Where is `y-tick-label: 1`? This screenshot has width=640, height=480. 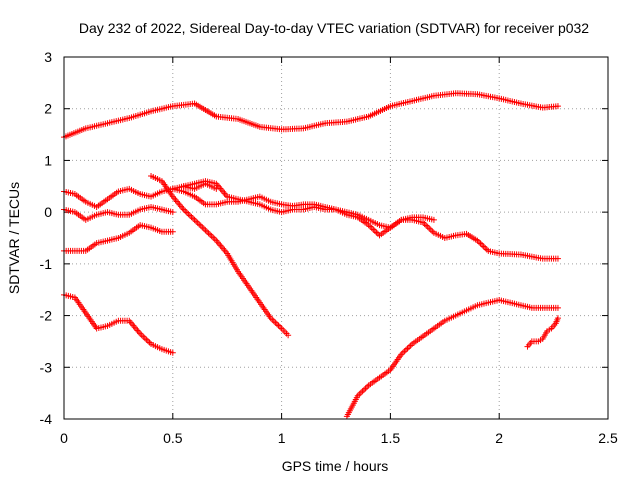 y-tick-label: 1 is located at coordinates (48, 160).